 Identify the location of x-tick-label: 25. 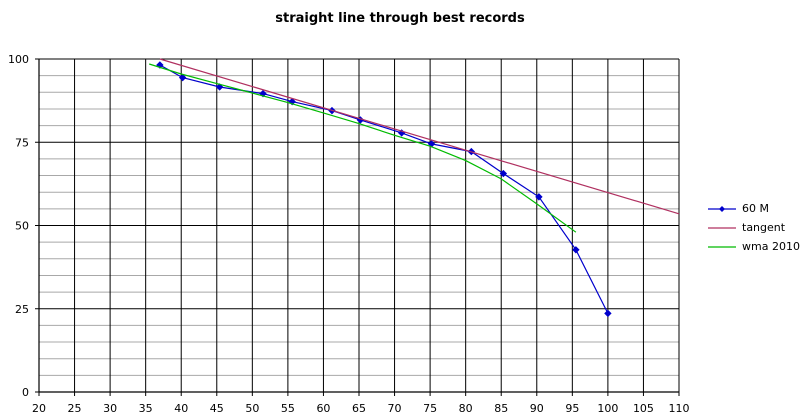
(75, 408).